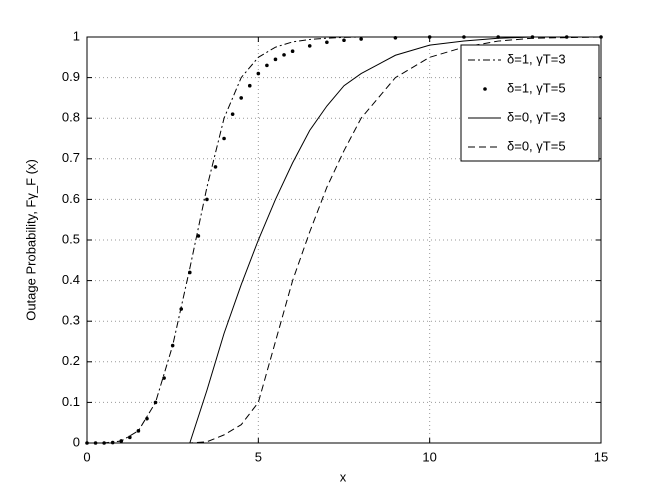 The width and height of the screenshot is (664, 500). Describe the element at coordinates (536, 145) in the screenshot. I see `legend-label: δ=0, γT=5` at that location.